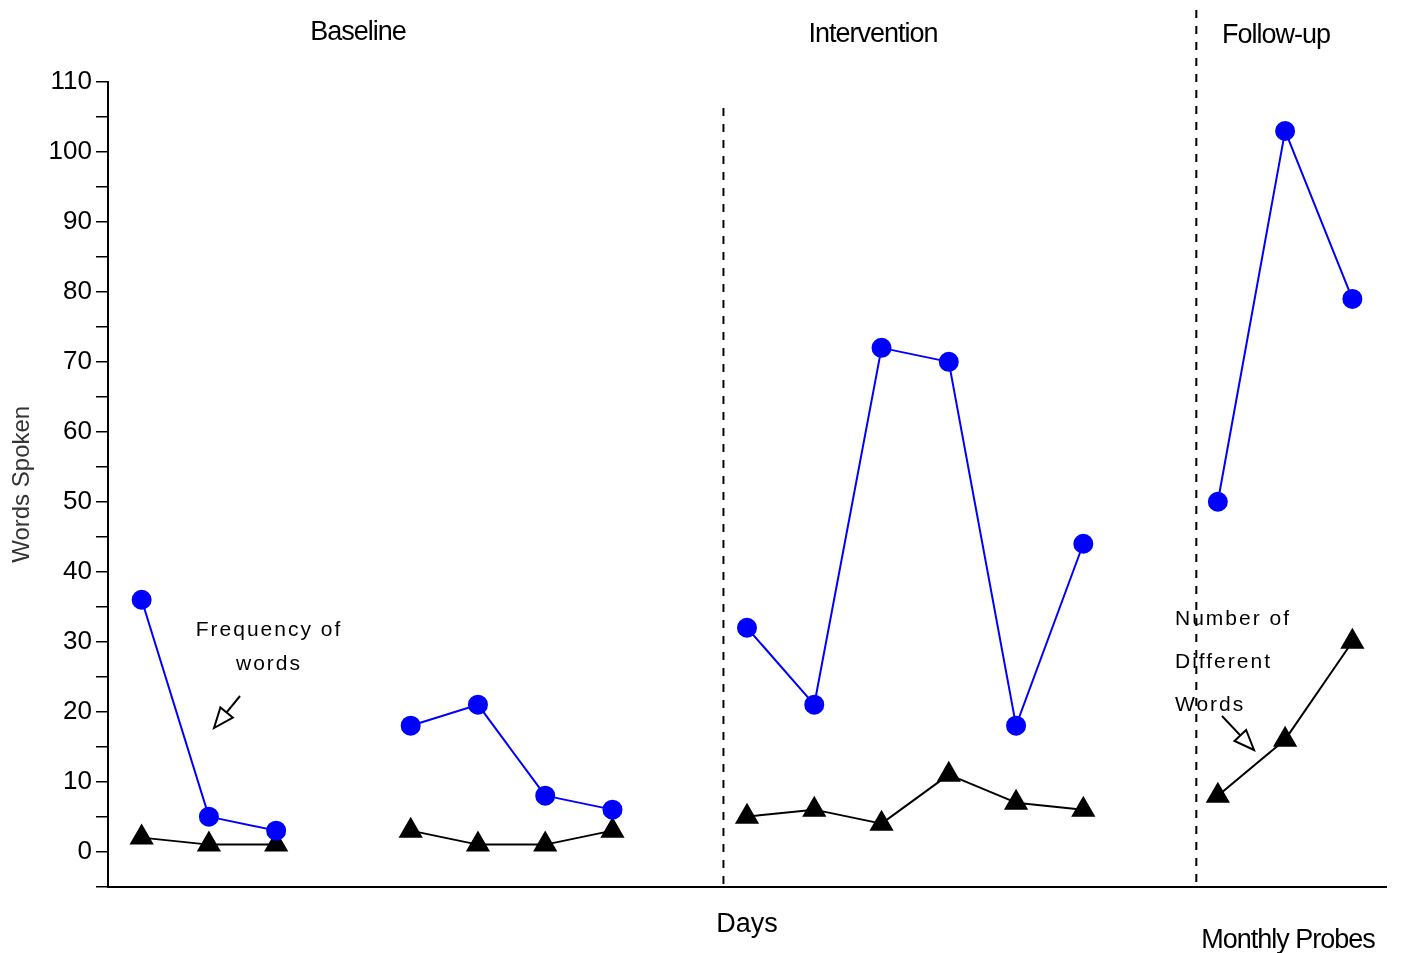  Describe the element at coordinates (1288, 938) in the screenshot. I see `text: Monthly Probes` at that location.